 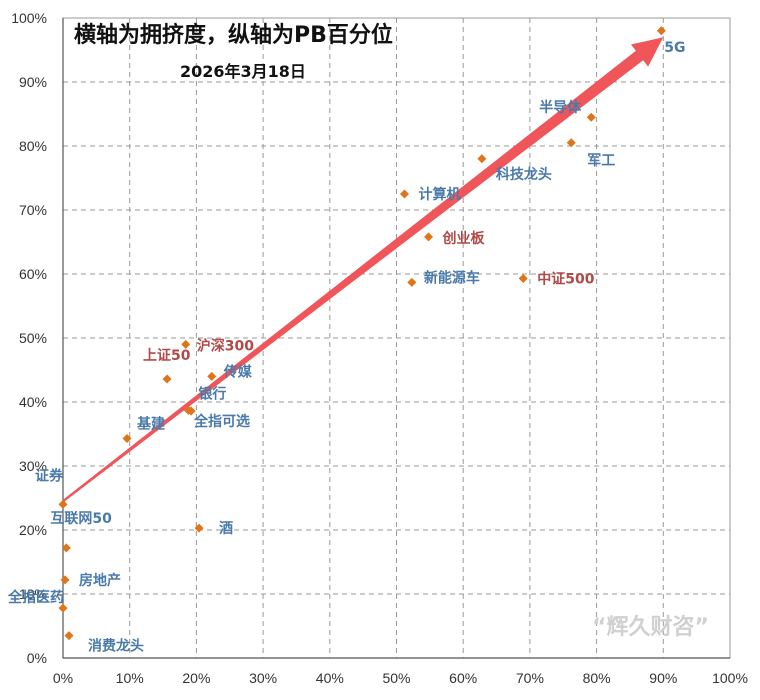 What do you see at coordinates (674, 48) in the screenshot?
I see `data-label: 5G` at bounding box center [674, 48].